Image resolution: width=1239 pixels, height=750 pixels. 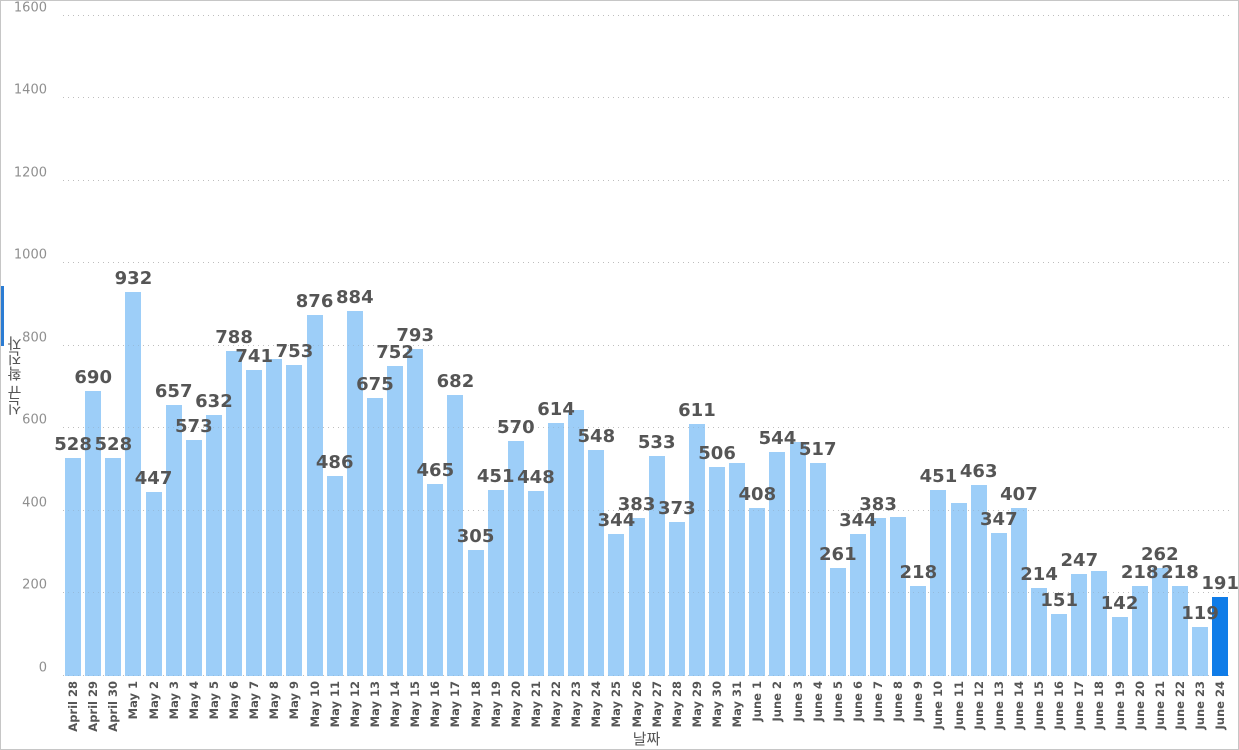 What do you see at coordinates (1180, 572) in the screenshot?
I see `bar-value-label: 218` at bounding box center [1180, 572].